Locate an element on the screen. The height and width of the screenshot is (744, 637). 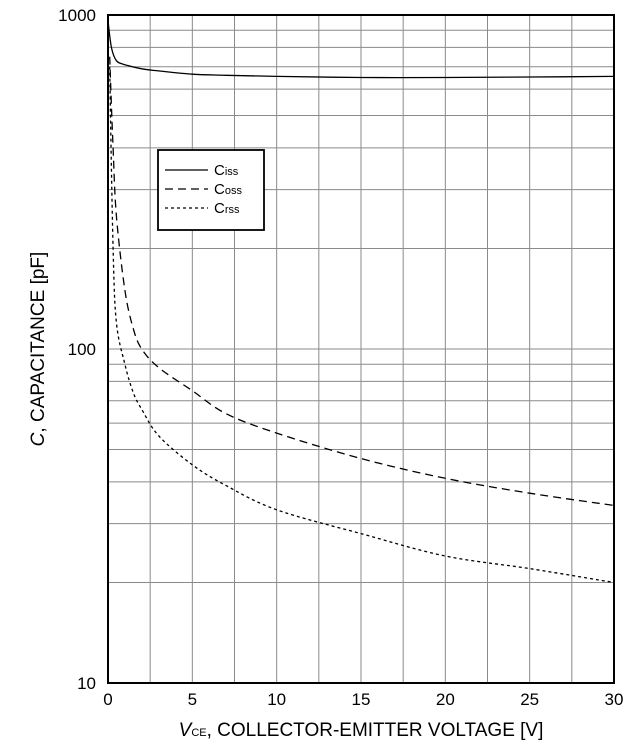
x-tick-label: 30 is located at coordinates (614, 699).